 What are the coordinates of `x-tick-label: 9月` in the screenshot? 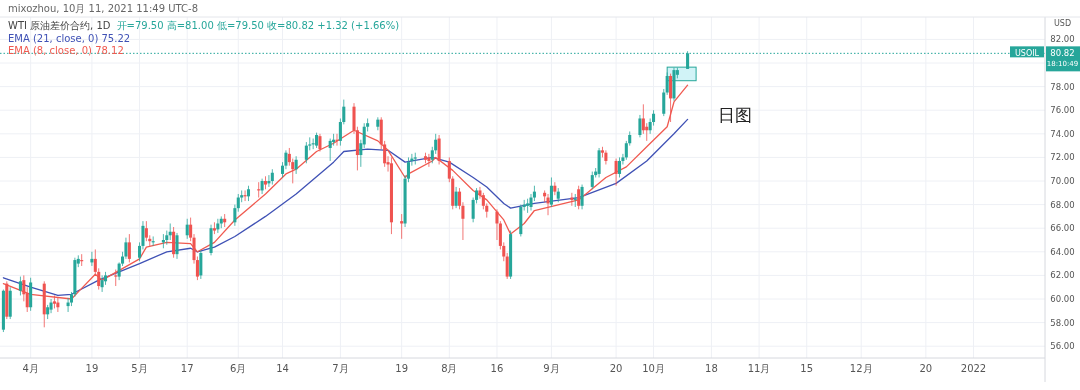 It's located at (551, 368).